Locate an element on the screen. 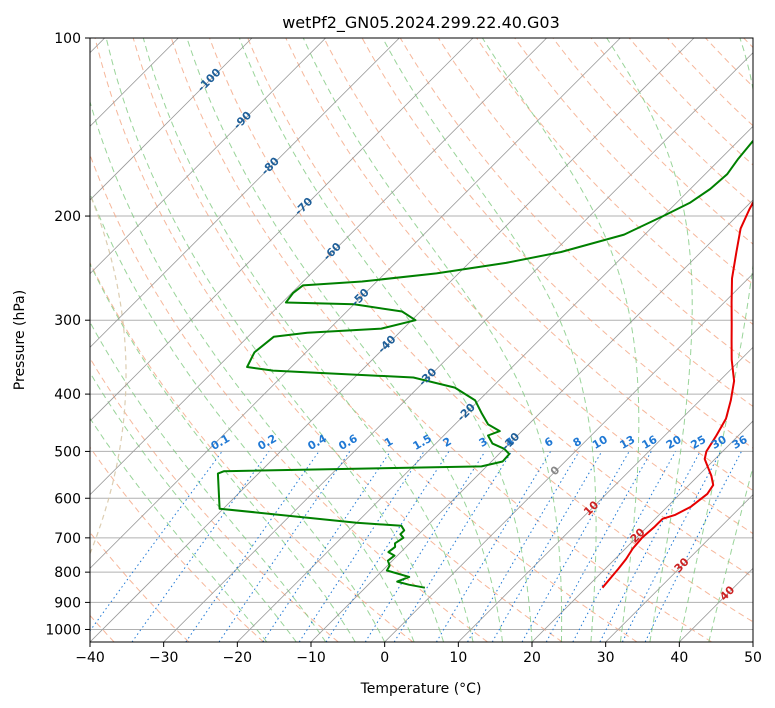 The image size is (775, 708). temperature-profile is located at coordinates (677, 394).